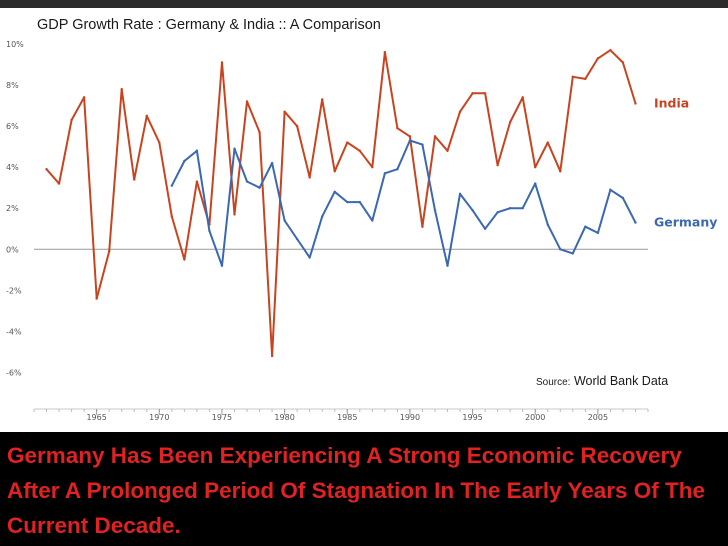 The image size is (728, 546). I want to click on y-tick-label: 8%, so click(12, 85).